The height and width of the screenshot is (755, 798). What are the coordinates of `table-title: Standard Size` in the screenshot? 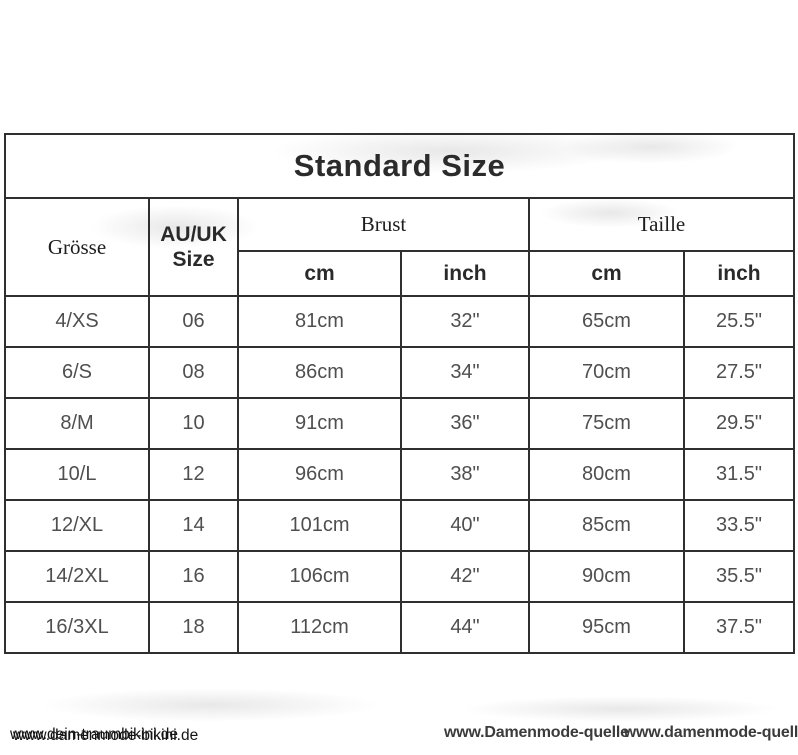 It's located at (399, 166).